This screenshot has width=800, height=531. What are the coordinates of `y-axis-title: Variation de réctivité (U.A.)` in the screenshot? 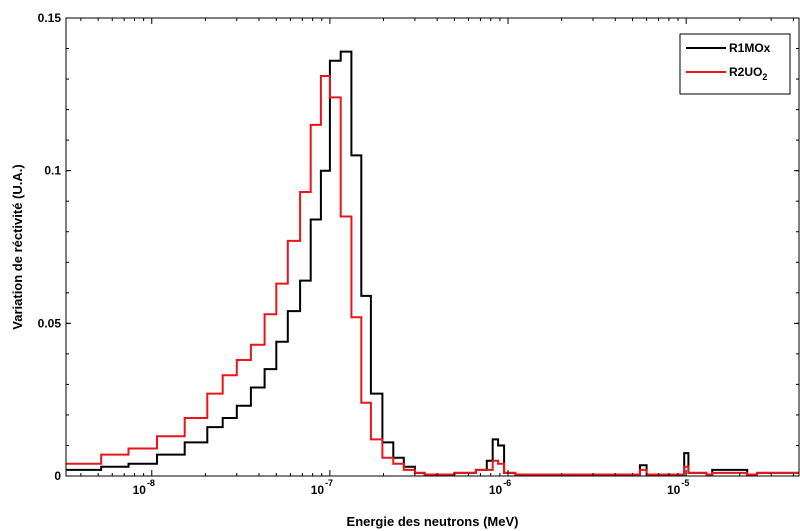 It's located at (17, 246).